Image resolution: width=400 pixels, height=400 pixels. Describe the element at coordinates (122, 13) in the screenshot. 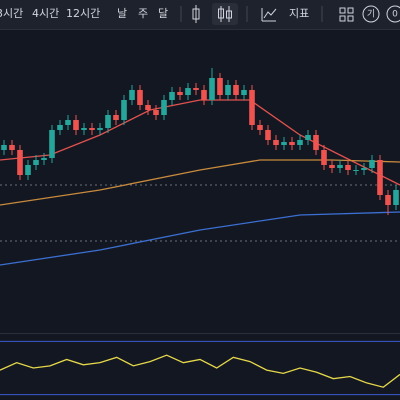

I see `interval-button: 날` at that location.